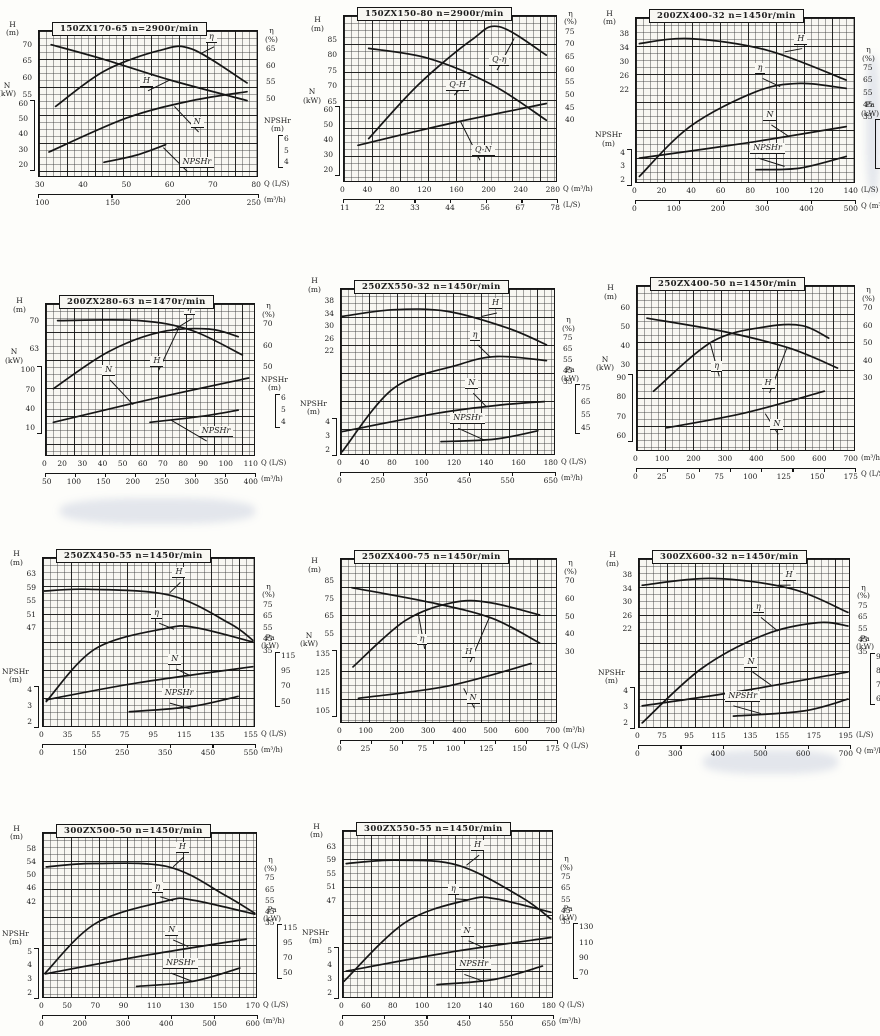 Image resolution: width=880 pixels, height=1036 pixels. I want to click on axis-tick-bottom-primary: 60, so click(720, 190).